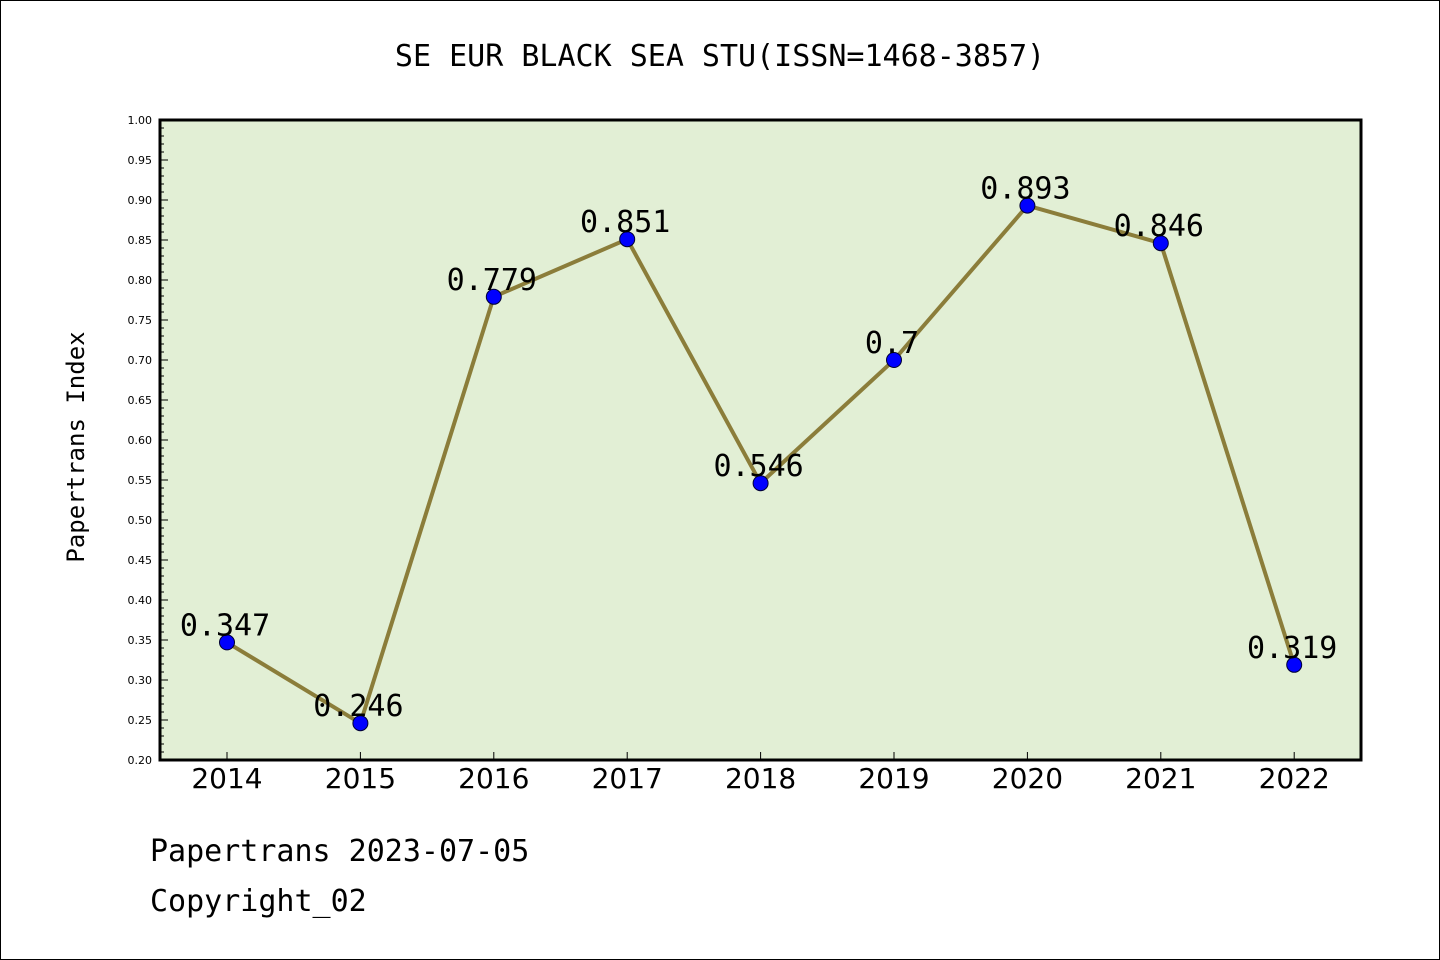 This screenshot has height=960, width=1440. What do you see at coordinates (1159, 226) in the screenshot?
I see `data-label: 0.846` at bounding box center [1159, 226].